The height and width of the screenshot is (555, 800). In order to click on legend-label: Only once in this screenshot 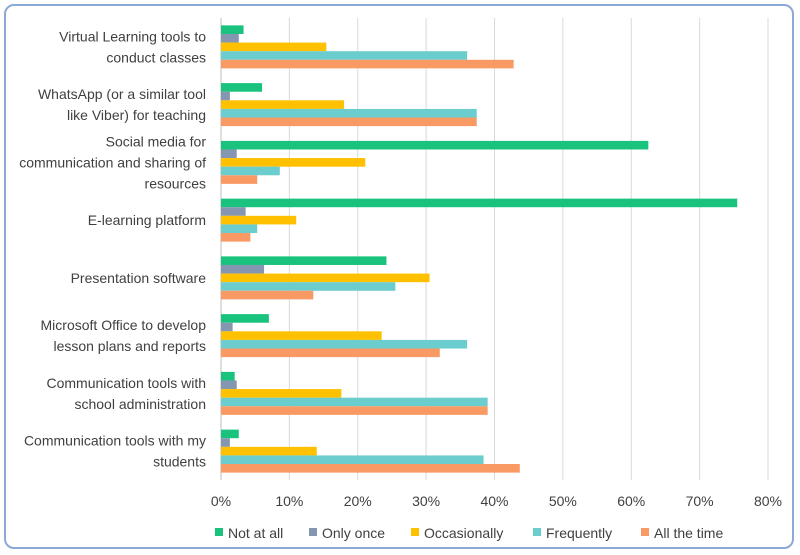, I will do `click(353, 533)`.